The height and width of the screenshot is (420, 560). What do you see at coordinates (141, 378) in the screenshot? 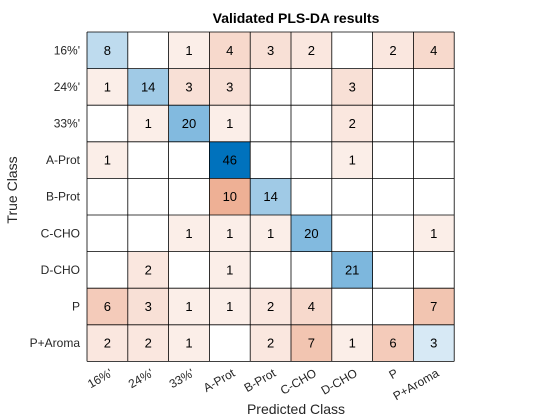
I see `column-label: 24%'` at bounding box center [141, 378].